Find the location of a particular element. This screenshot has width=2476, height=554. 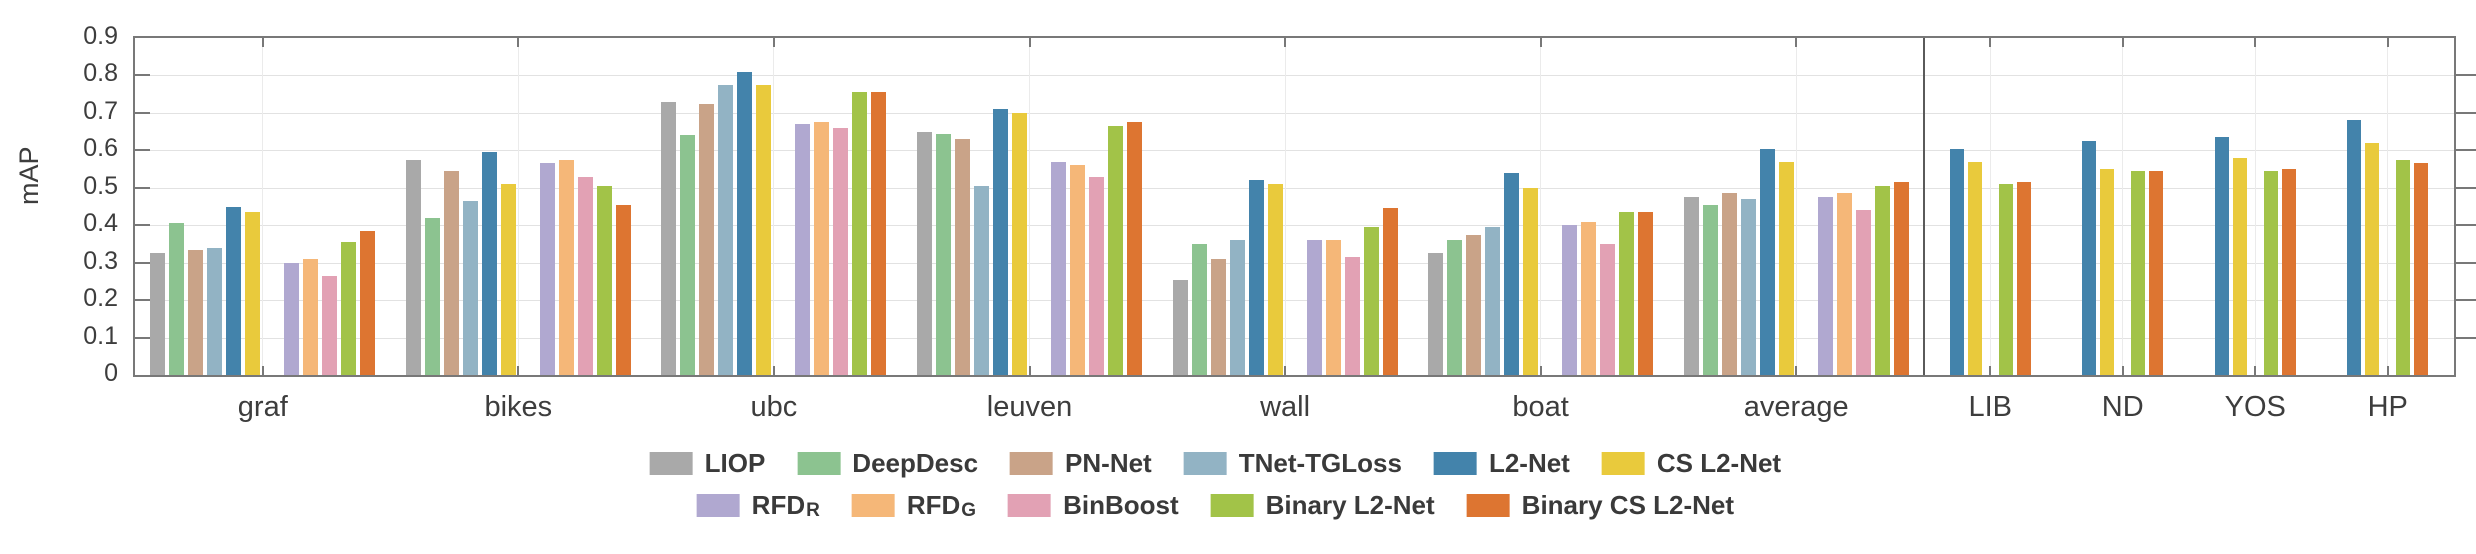

bar-tnet-tgloss-average is located at coordinates (1748, 287).